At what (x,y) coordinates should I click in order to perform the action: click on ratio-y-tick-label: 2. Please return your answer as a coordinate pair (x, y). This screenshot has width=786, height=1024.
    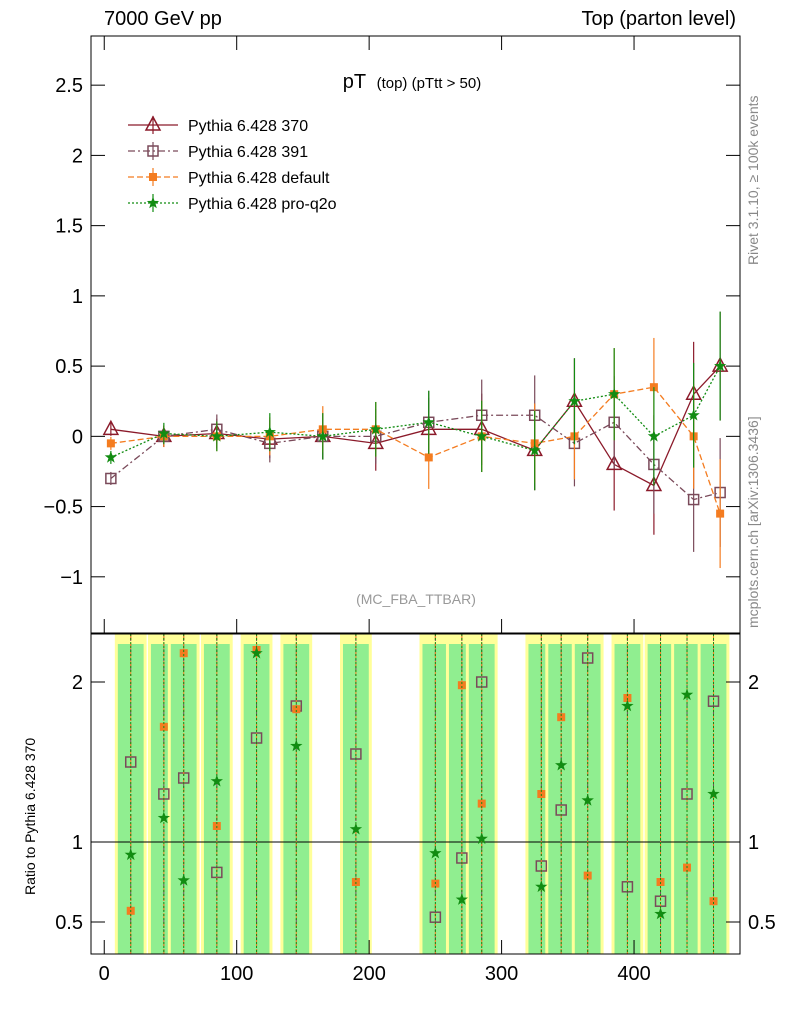
    Looking at the image, I should click on (77, 683).